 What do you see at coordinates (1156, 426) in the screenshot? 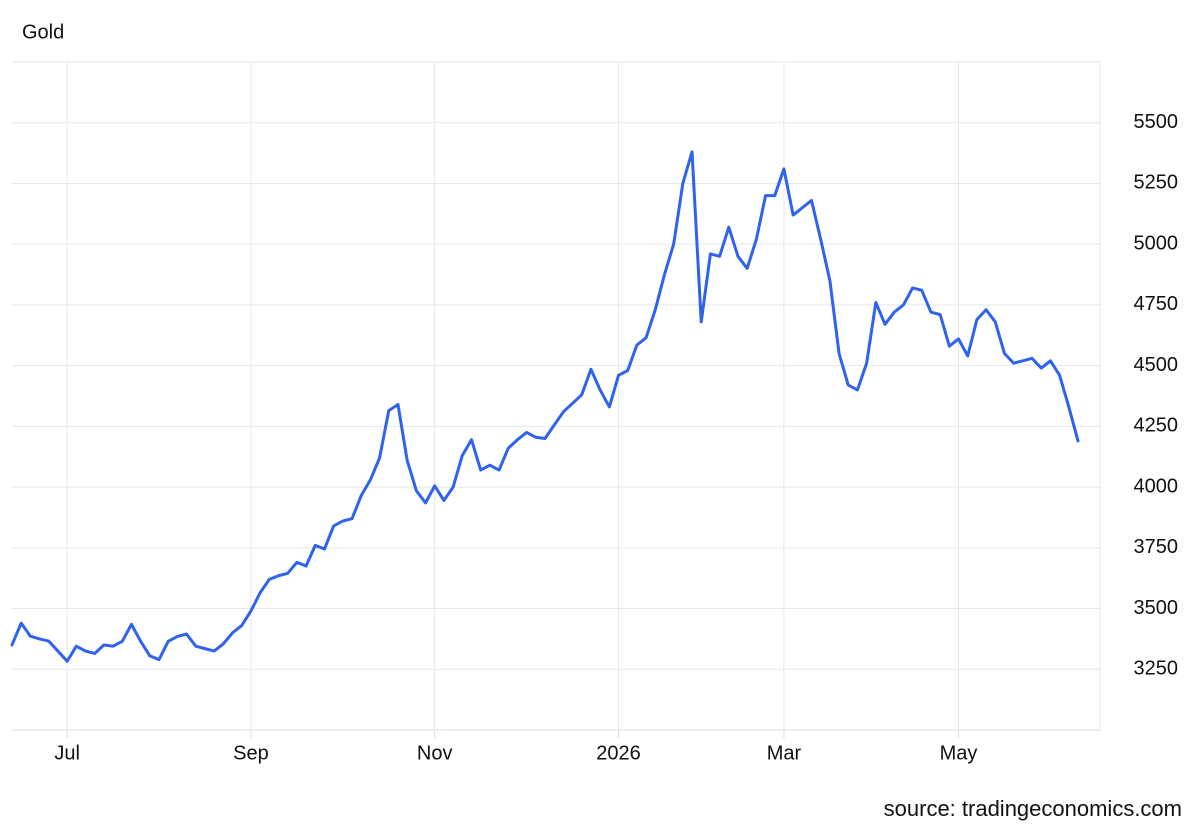
I see `y-tick-label: 4250` at bounding box center [1156, 426].